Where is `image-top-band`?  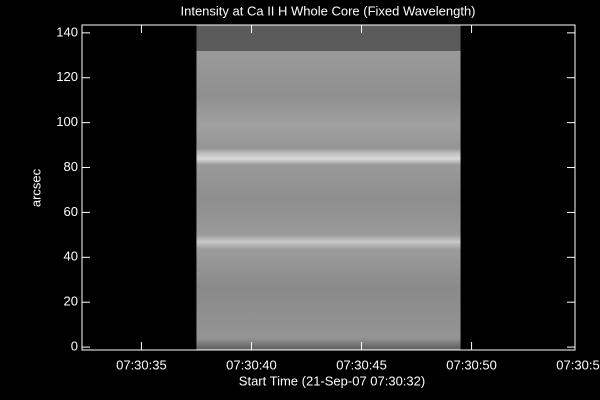
image-top-band is located at coordinates (328, 38).